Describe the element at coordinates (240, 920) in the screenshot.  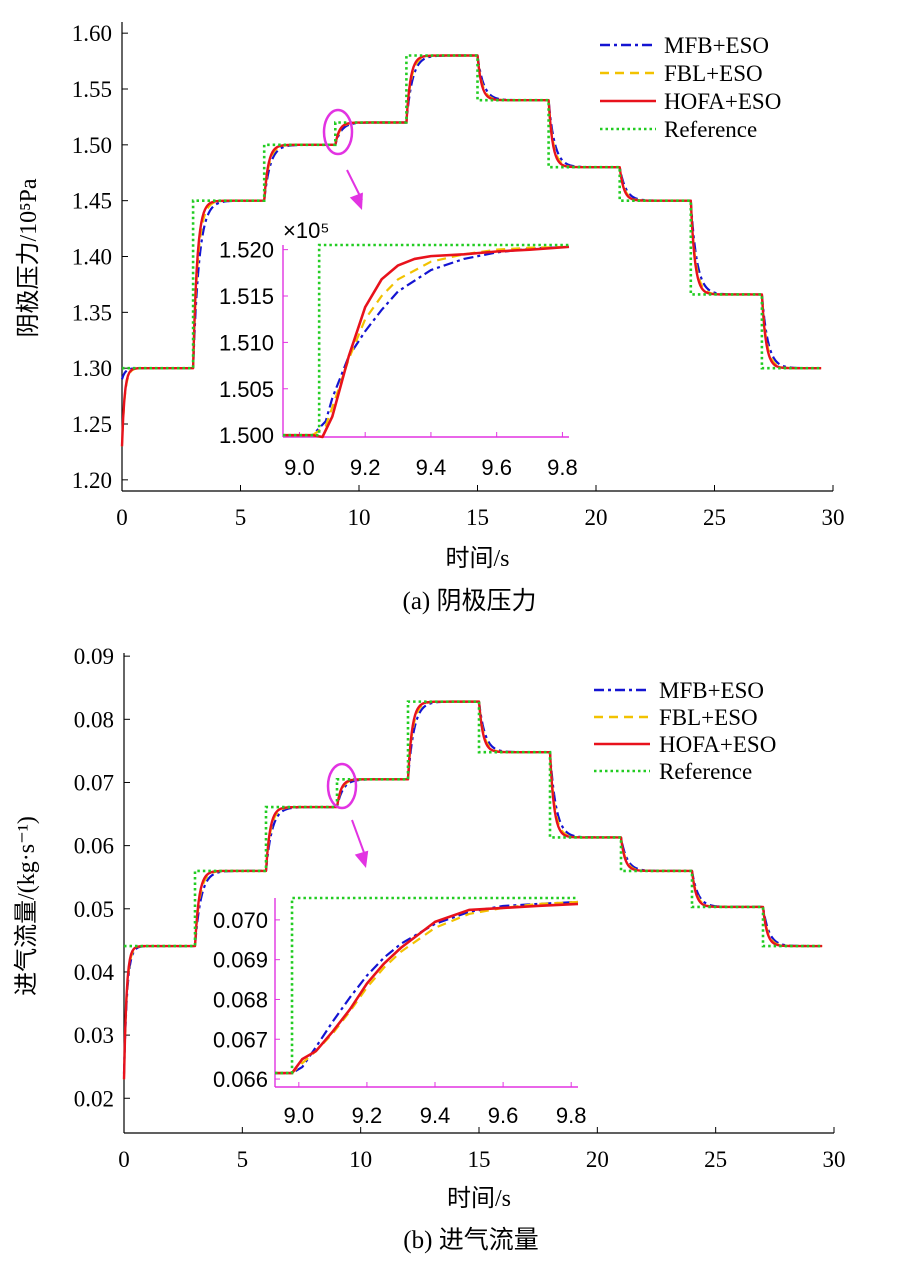
I see `inset-y-tick-label: 0.070` at that location.